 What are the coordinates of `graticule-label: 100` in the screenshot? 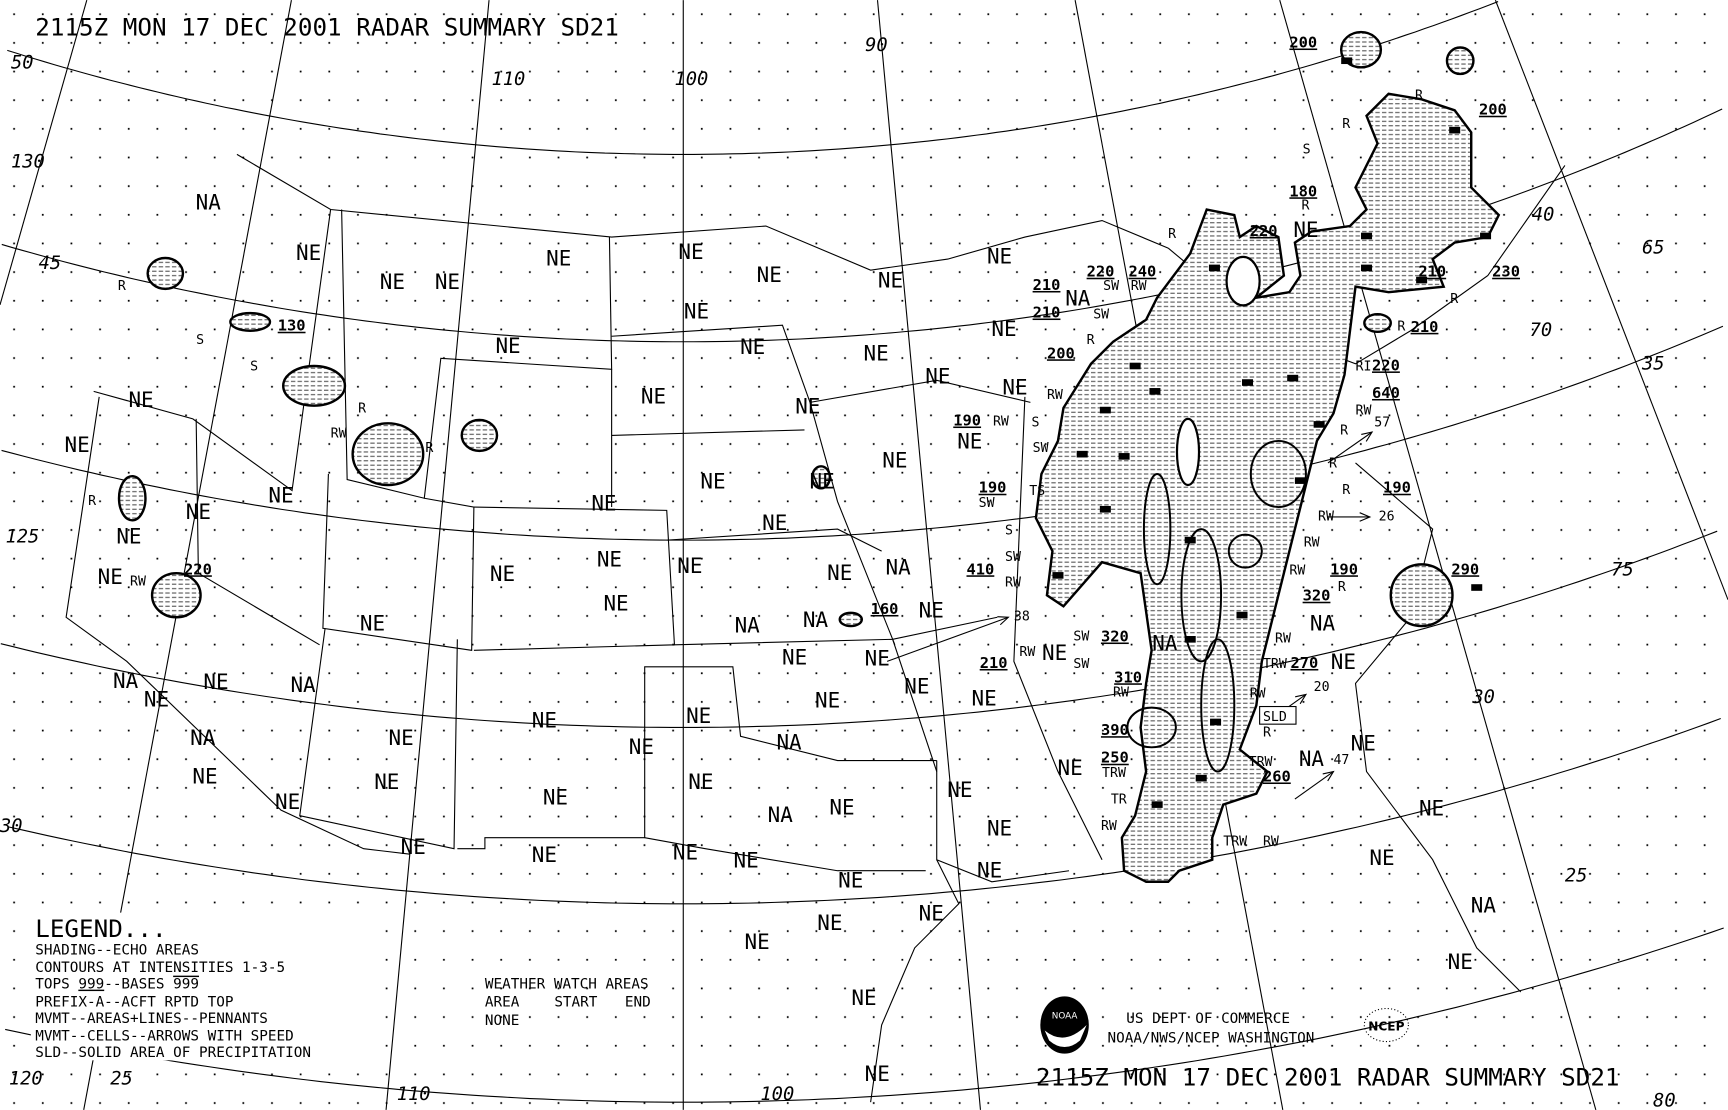 It's located at (691, 79).